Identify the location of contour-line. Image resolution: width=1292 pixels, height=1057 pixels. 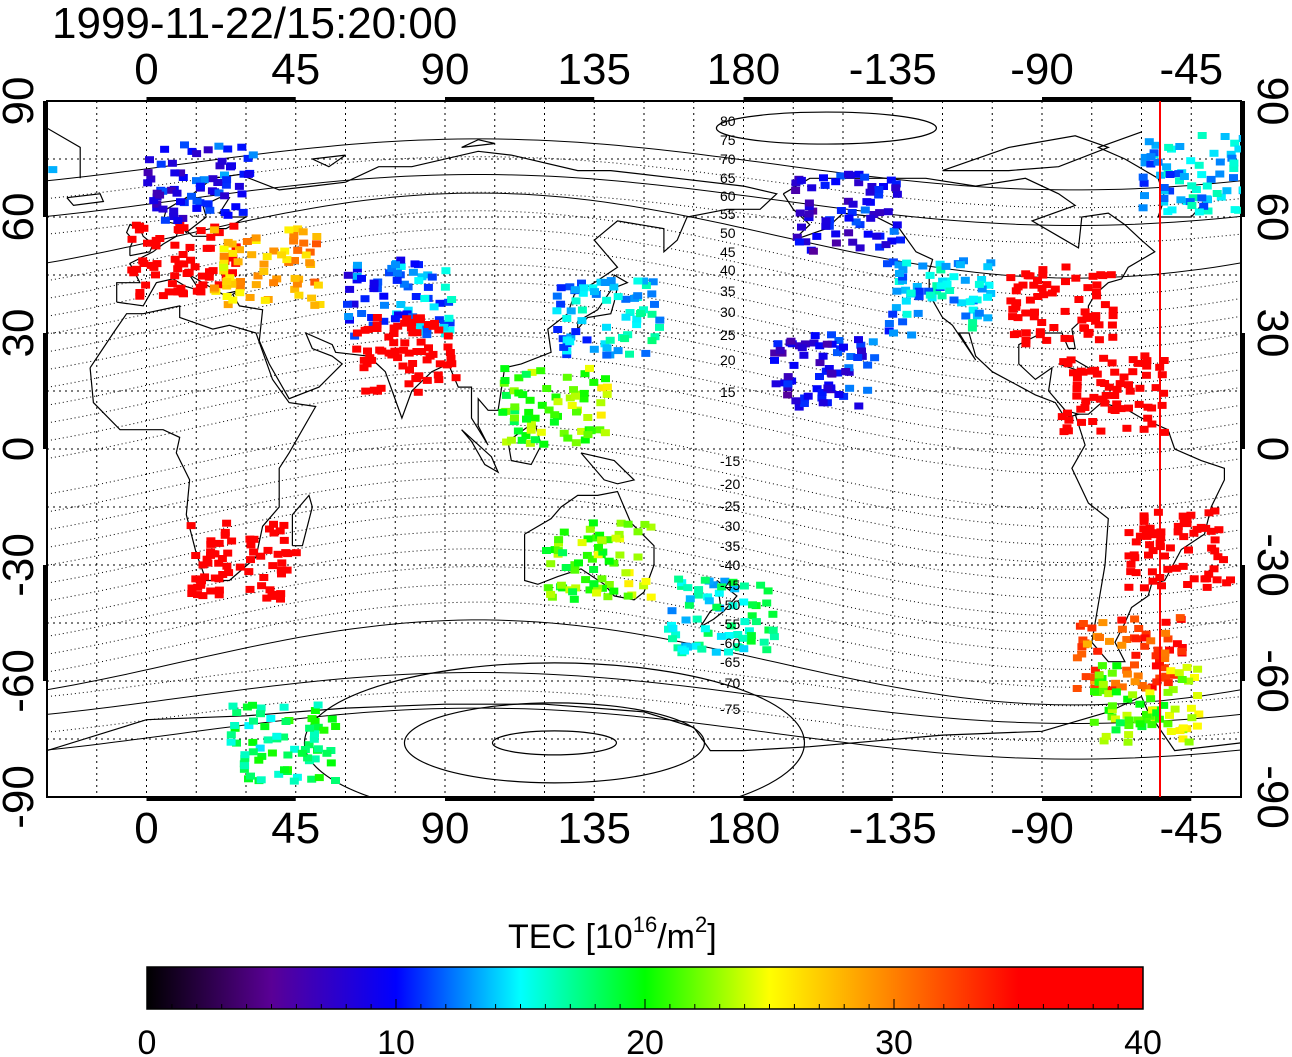
(644, 431).